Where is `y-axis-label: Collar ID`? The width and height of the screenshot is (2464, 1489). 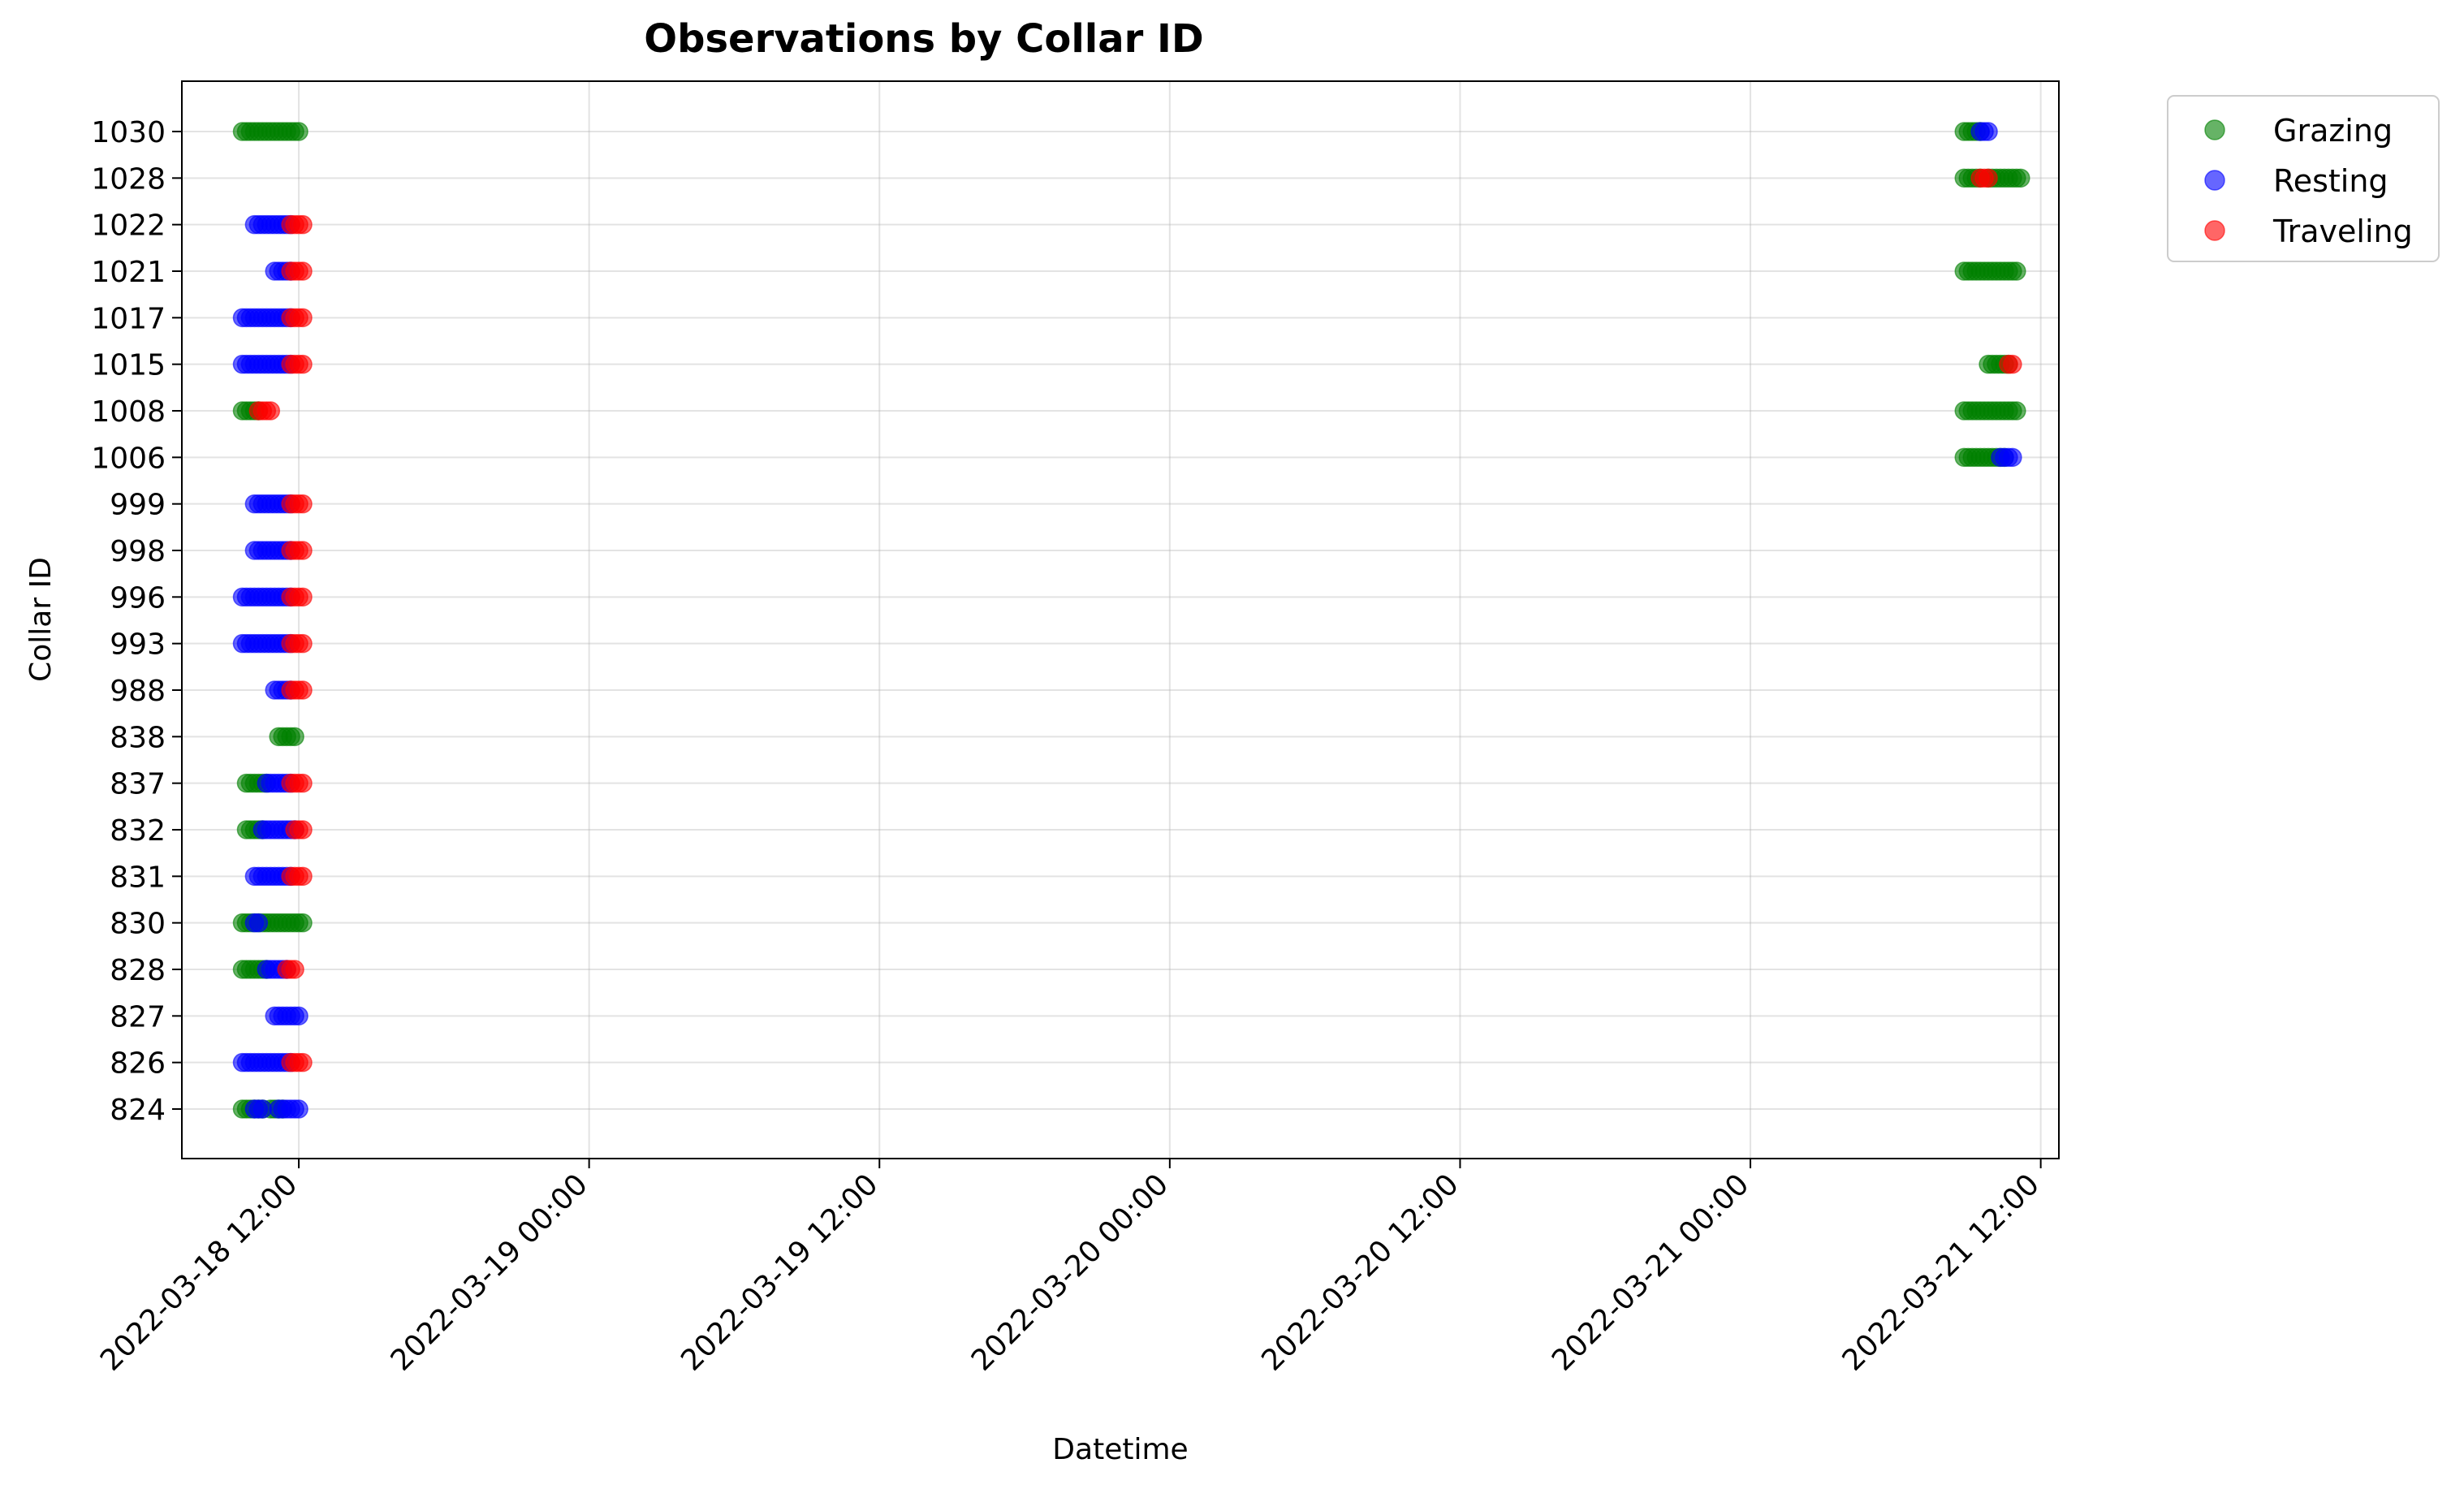
y-axis-label: Collar ID is located at coordinates (41, 619).